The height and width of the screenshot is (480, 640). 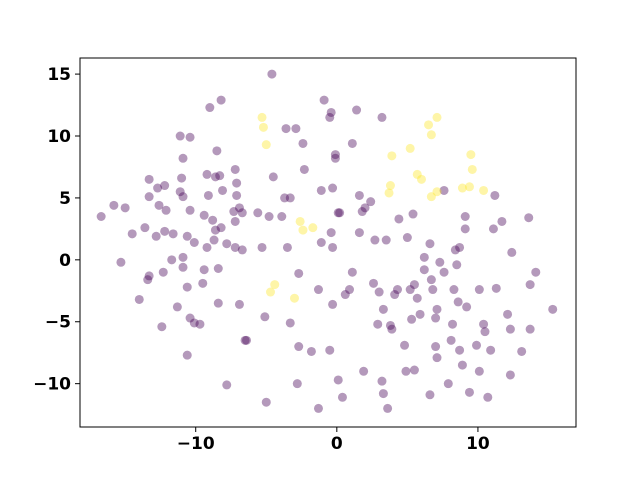 I want to click on y-tick-label: 5, so click(x=65, y=199).